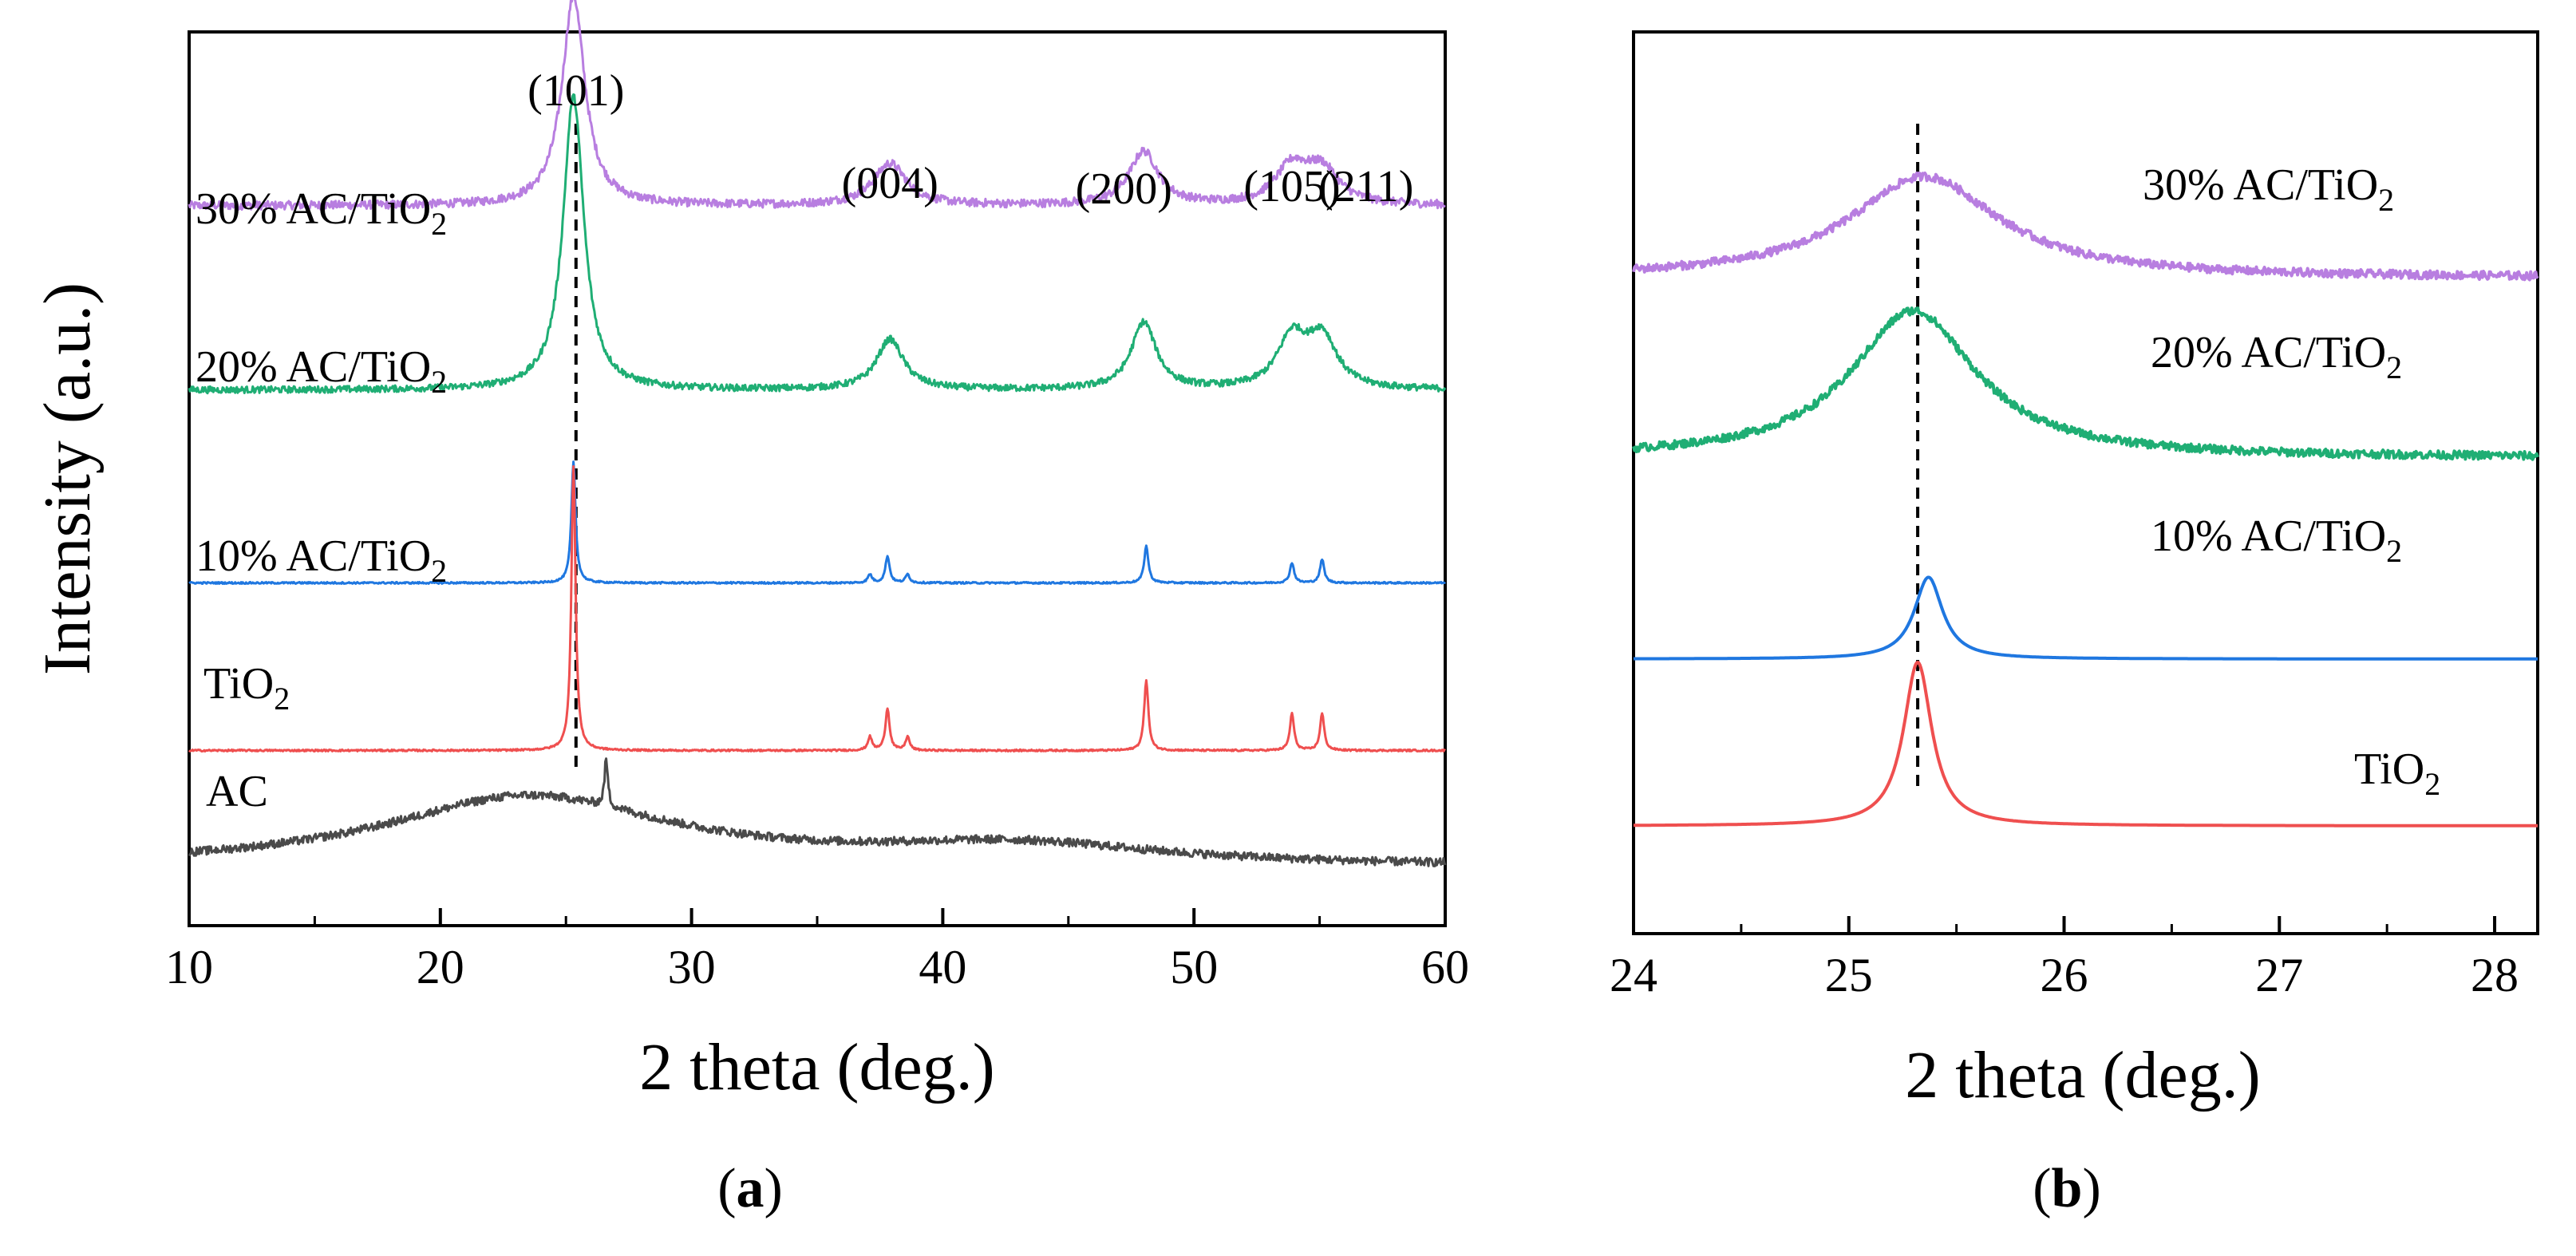 Image resolution: width=2576 pixels, height=1256 pixels. What do you see at coordinates (237, 791) in the screenshot?
I see `panel-a-series-label-ac: AC` at bounding box center [237, 791].